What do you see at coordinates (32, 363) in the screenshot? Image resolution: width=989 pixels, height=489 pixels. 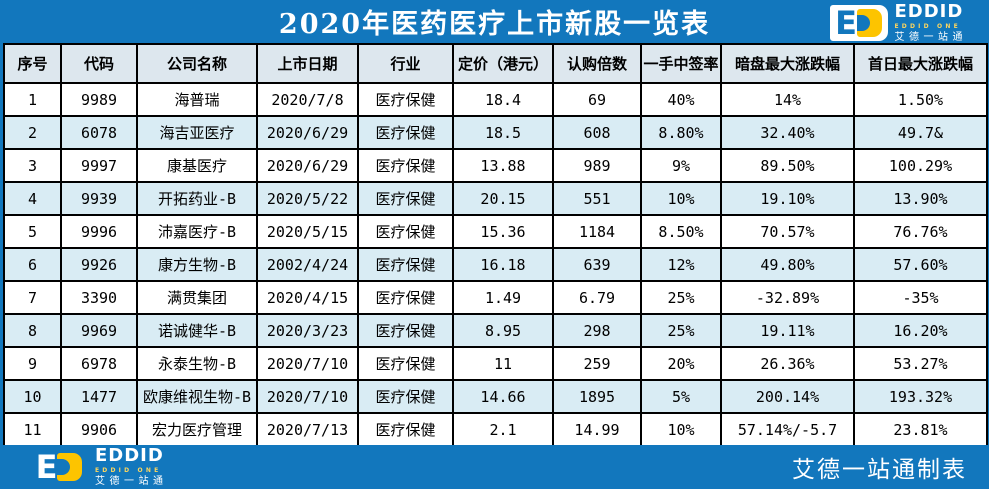 I see `table-cell: 9` at bounding box center [32, 363].